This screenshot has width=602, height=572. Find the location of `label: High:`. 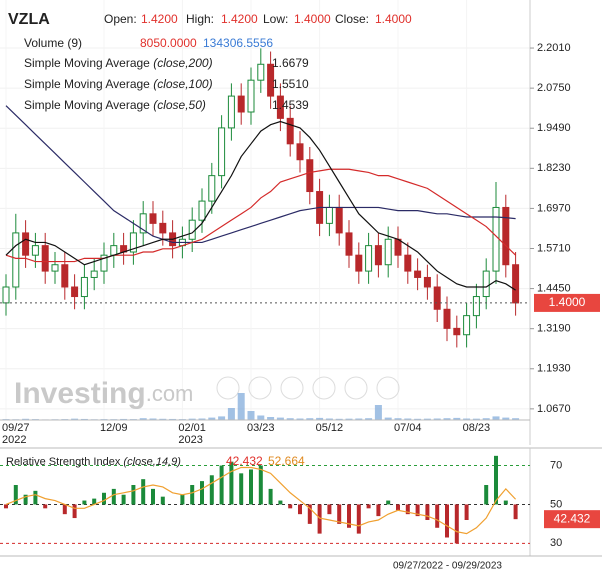

label: High: is located at coordinates (200, 19).